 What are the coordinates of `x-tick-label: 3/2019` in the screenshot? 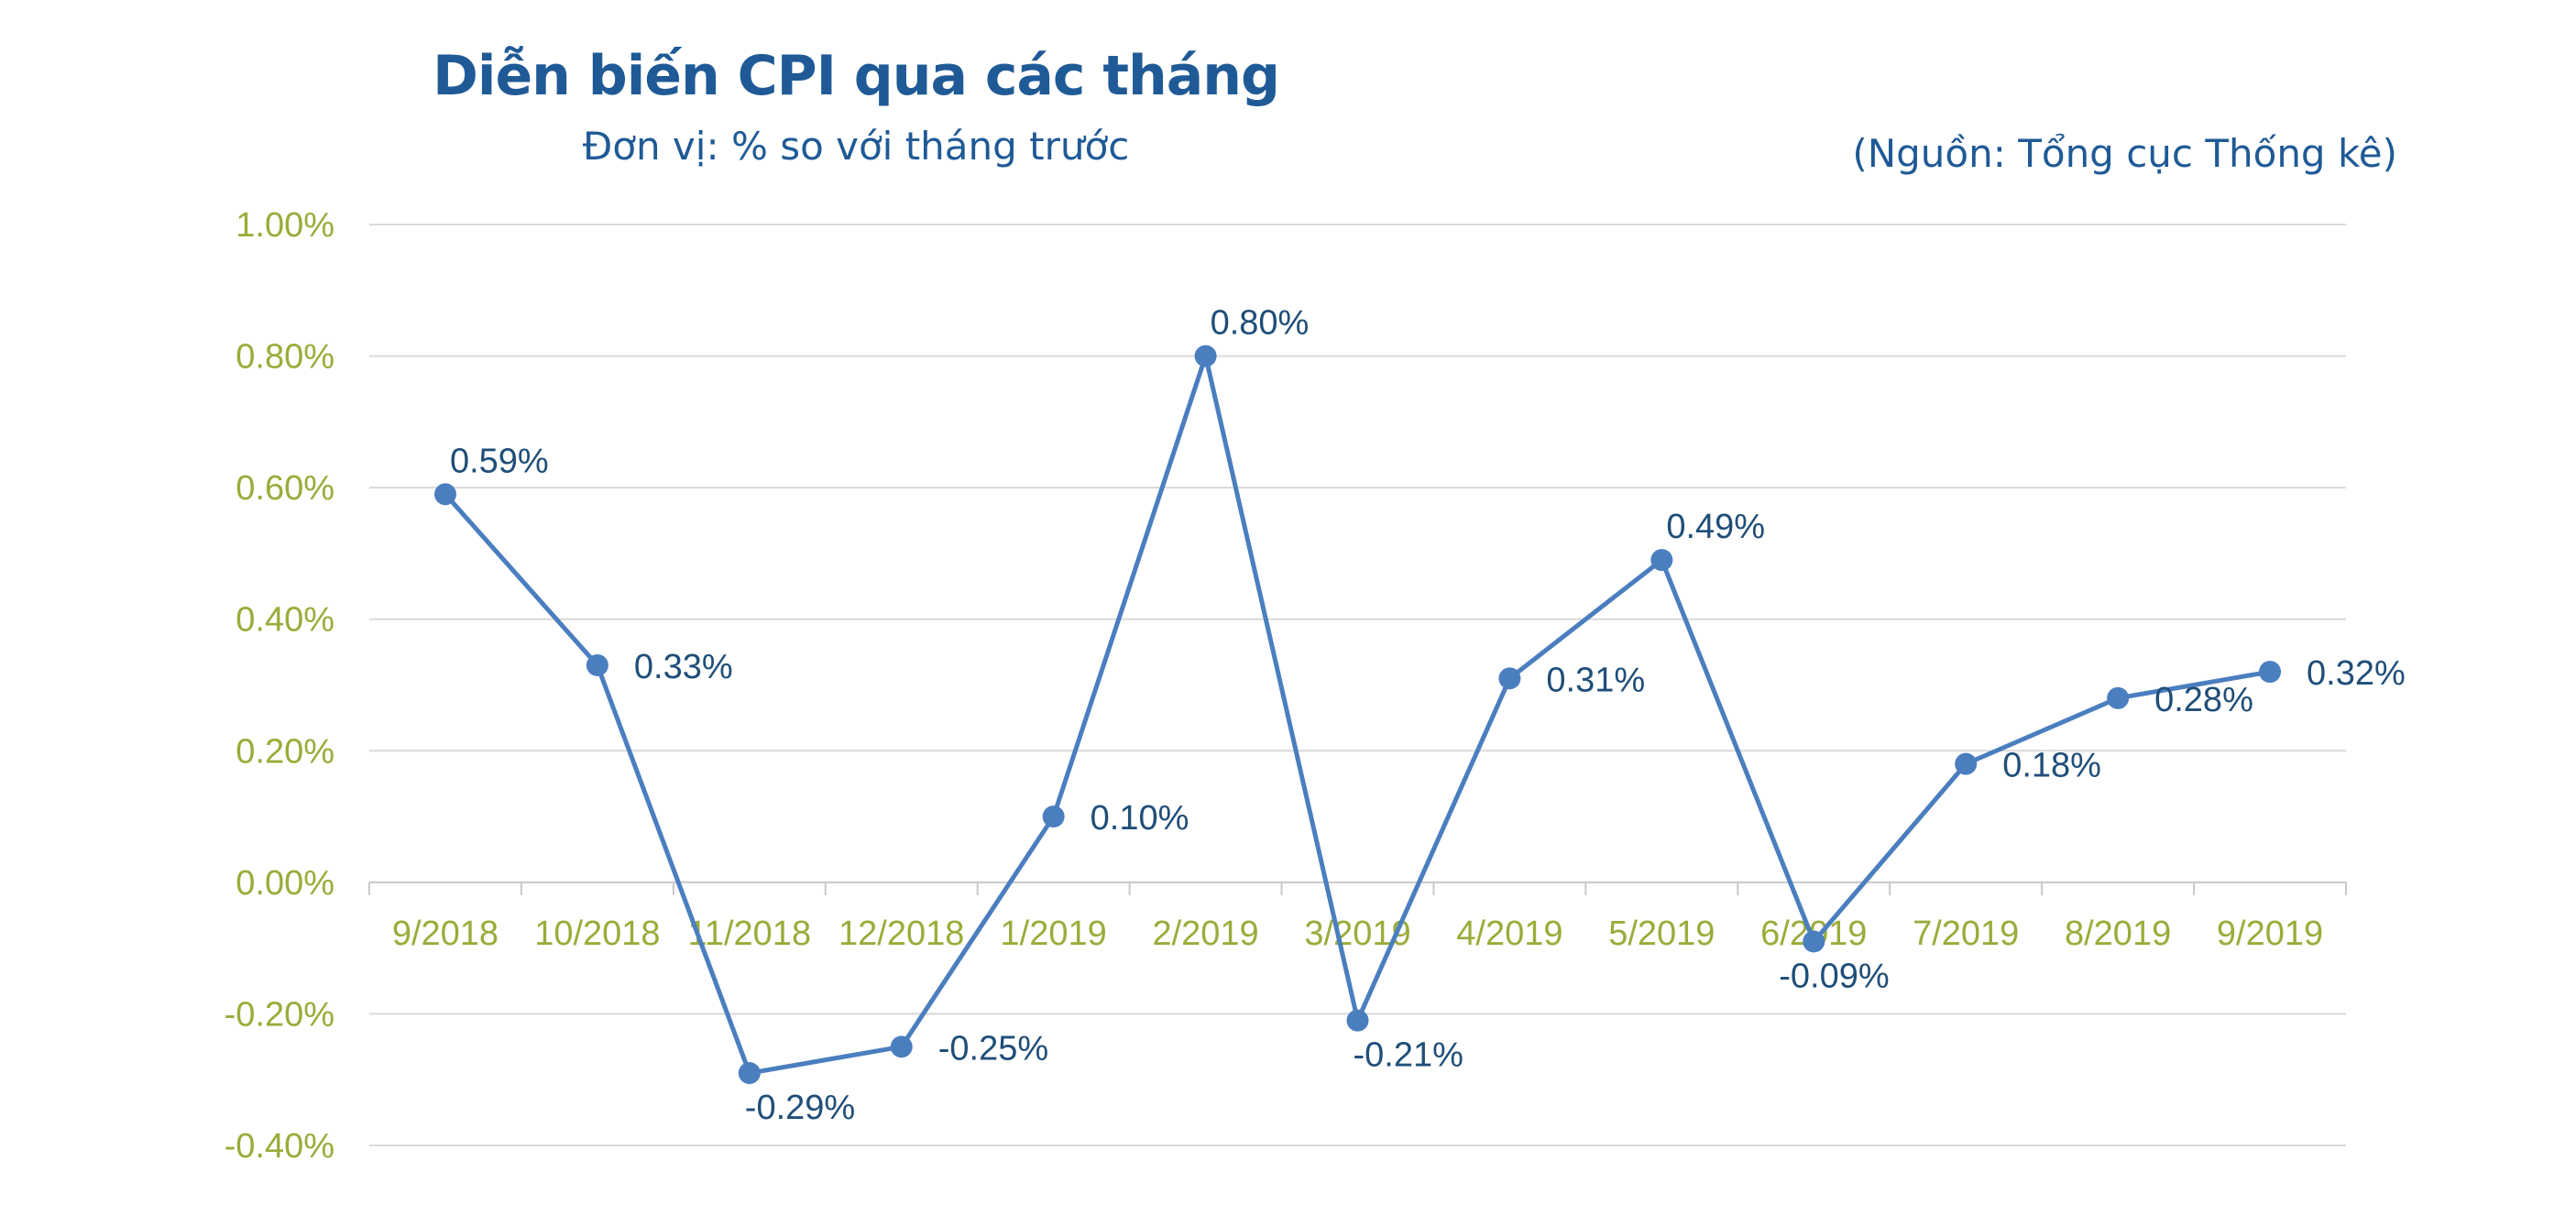 It's located at (1357, 934).